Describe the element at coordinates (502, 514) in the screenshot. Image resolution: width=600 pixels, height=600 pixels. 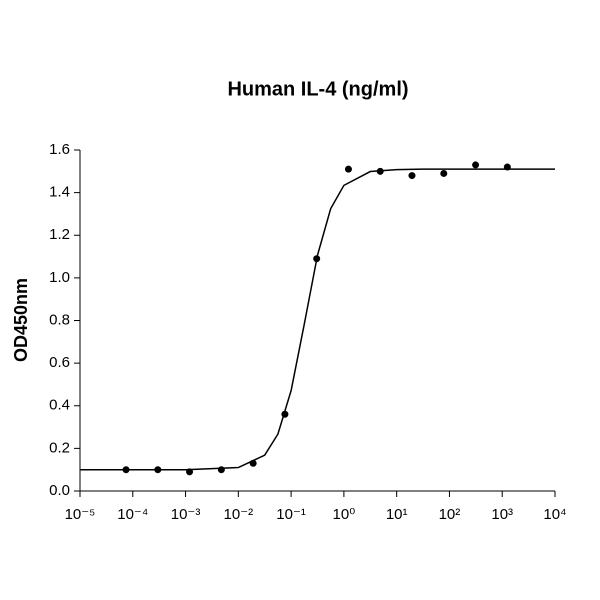
I see `x-tick-label: 10³` at that location.